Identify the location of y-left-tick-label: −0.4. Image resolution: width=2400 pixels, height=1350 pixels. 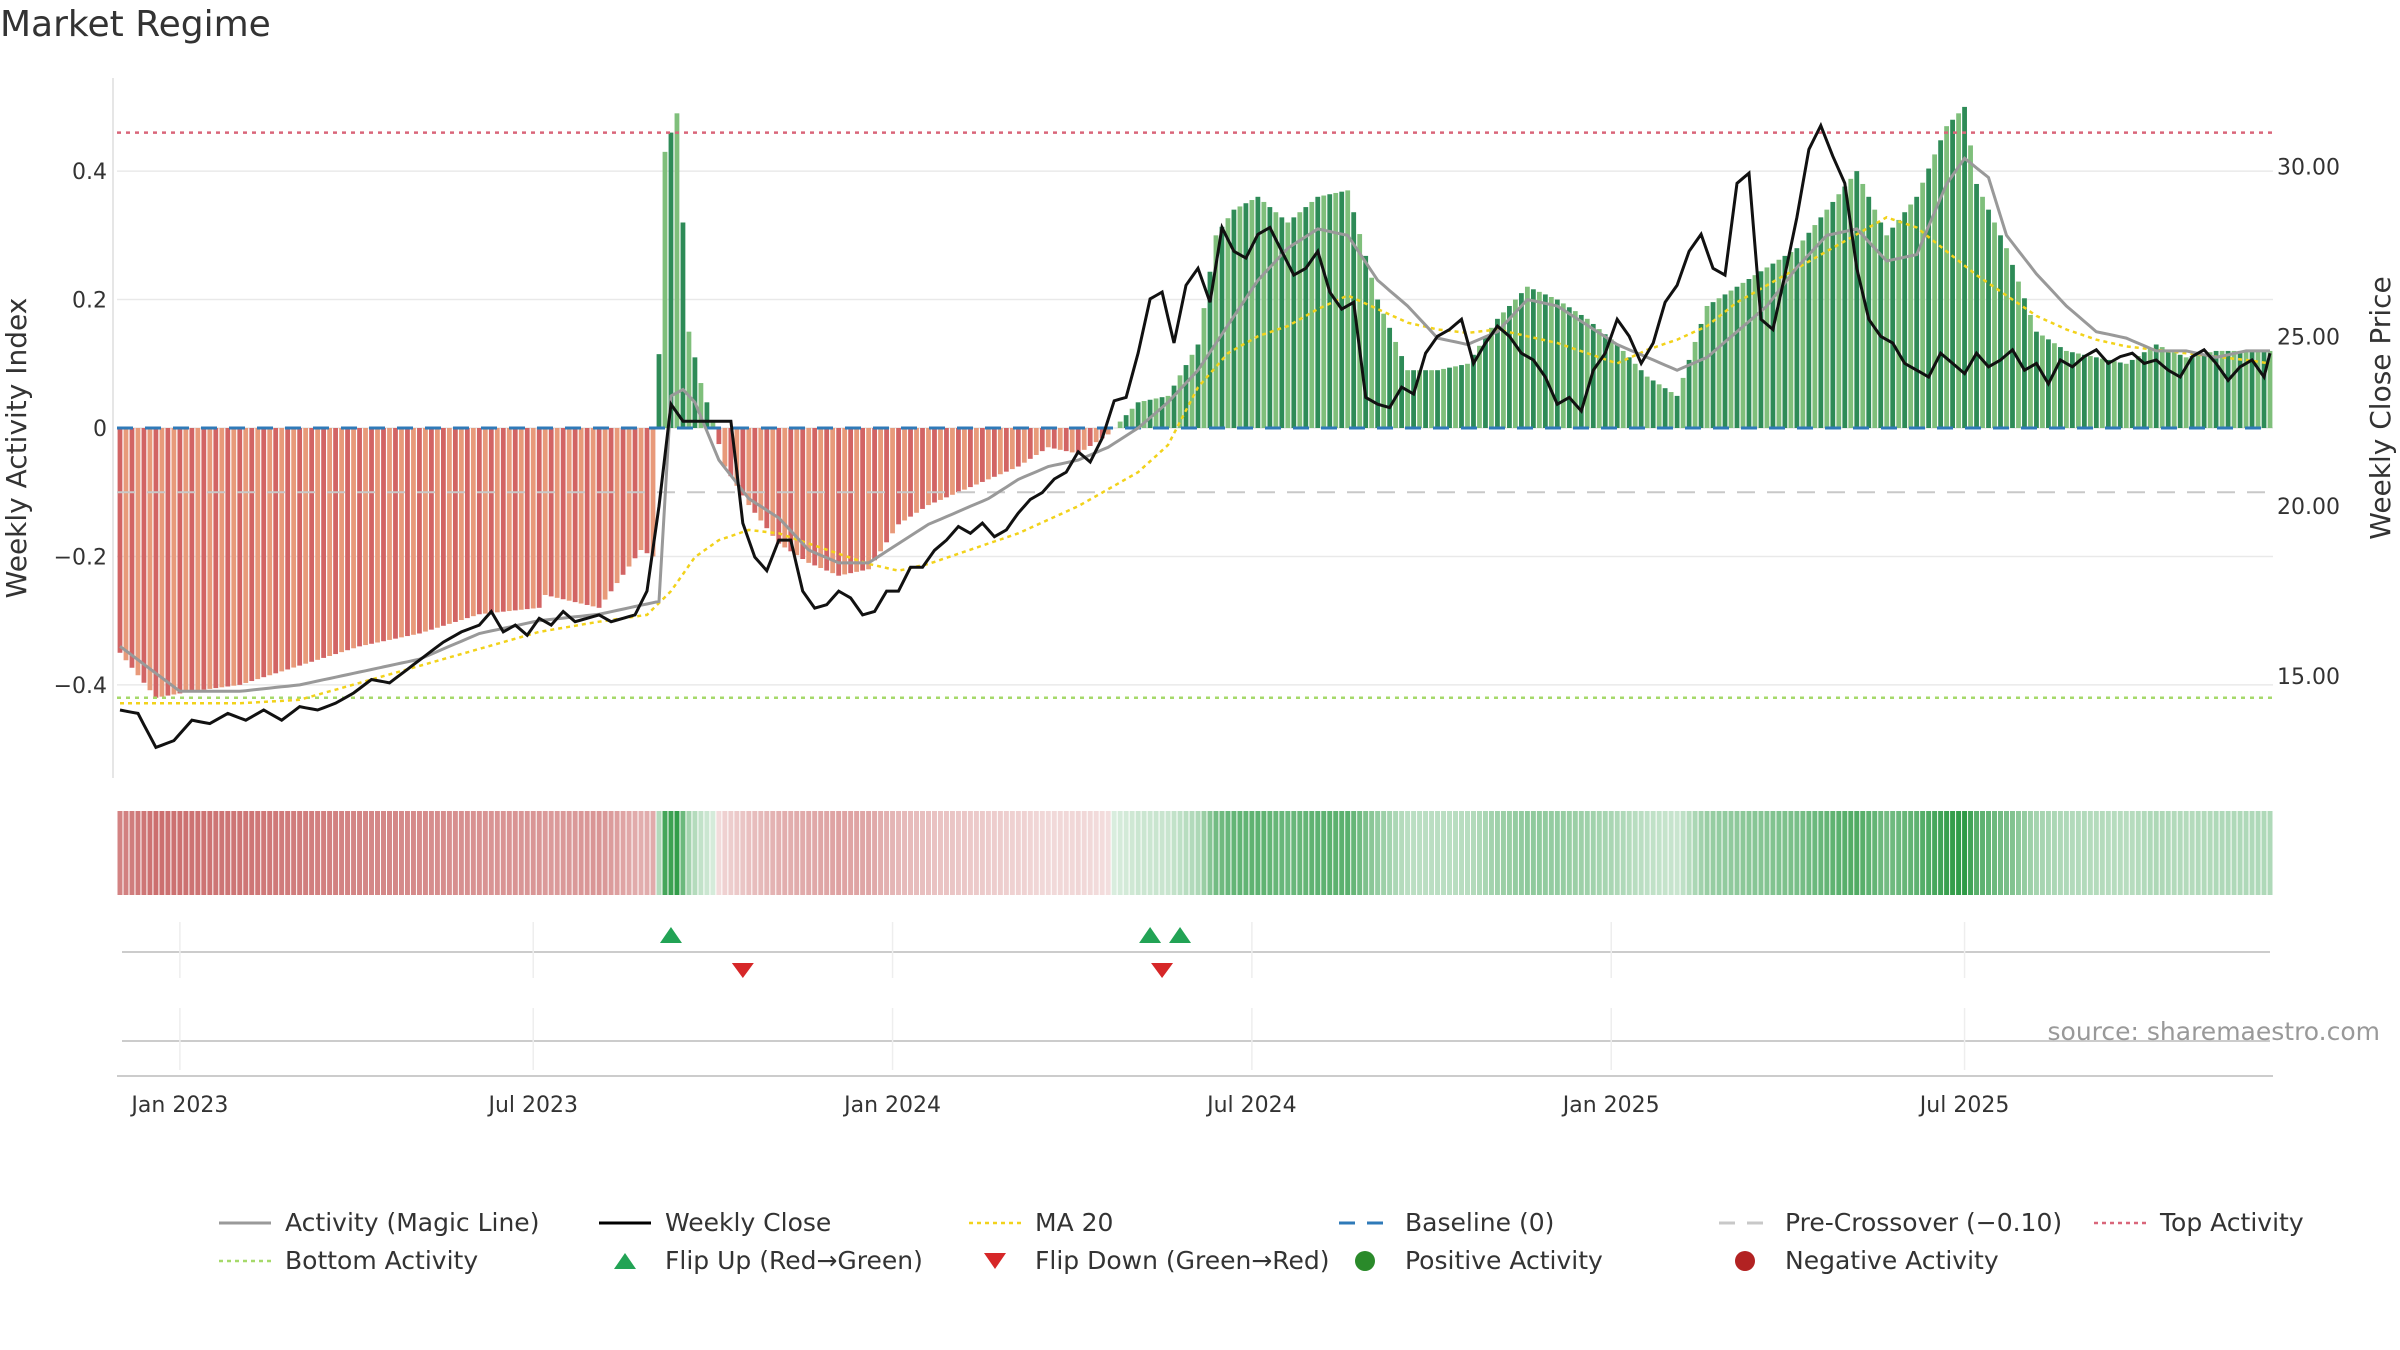
(80, 686).